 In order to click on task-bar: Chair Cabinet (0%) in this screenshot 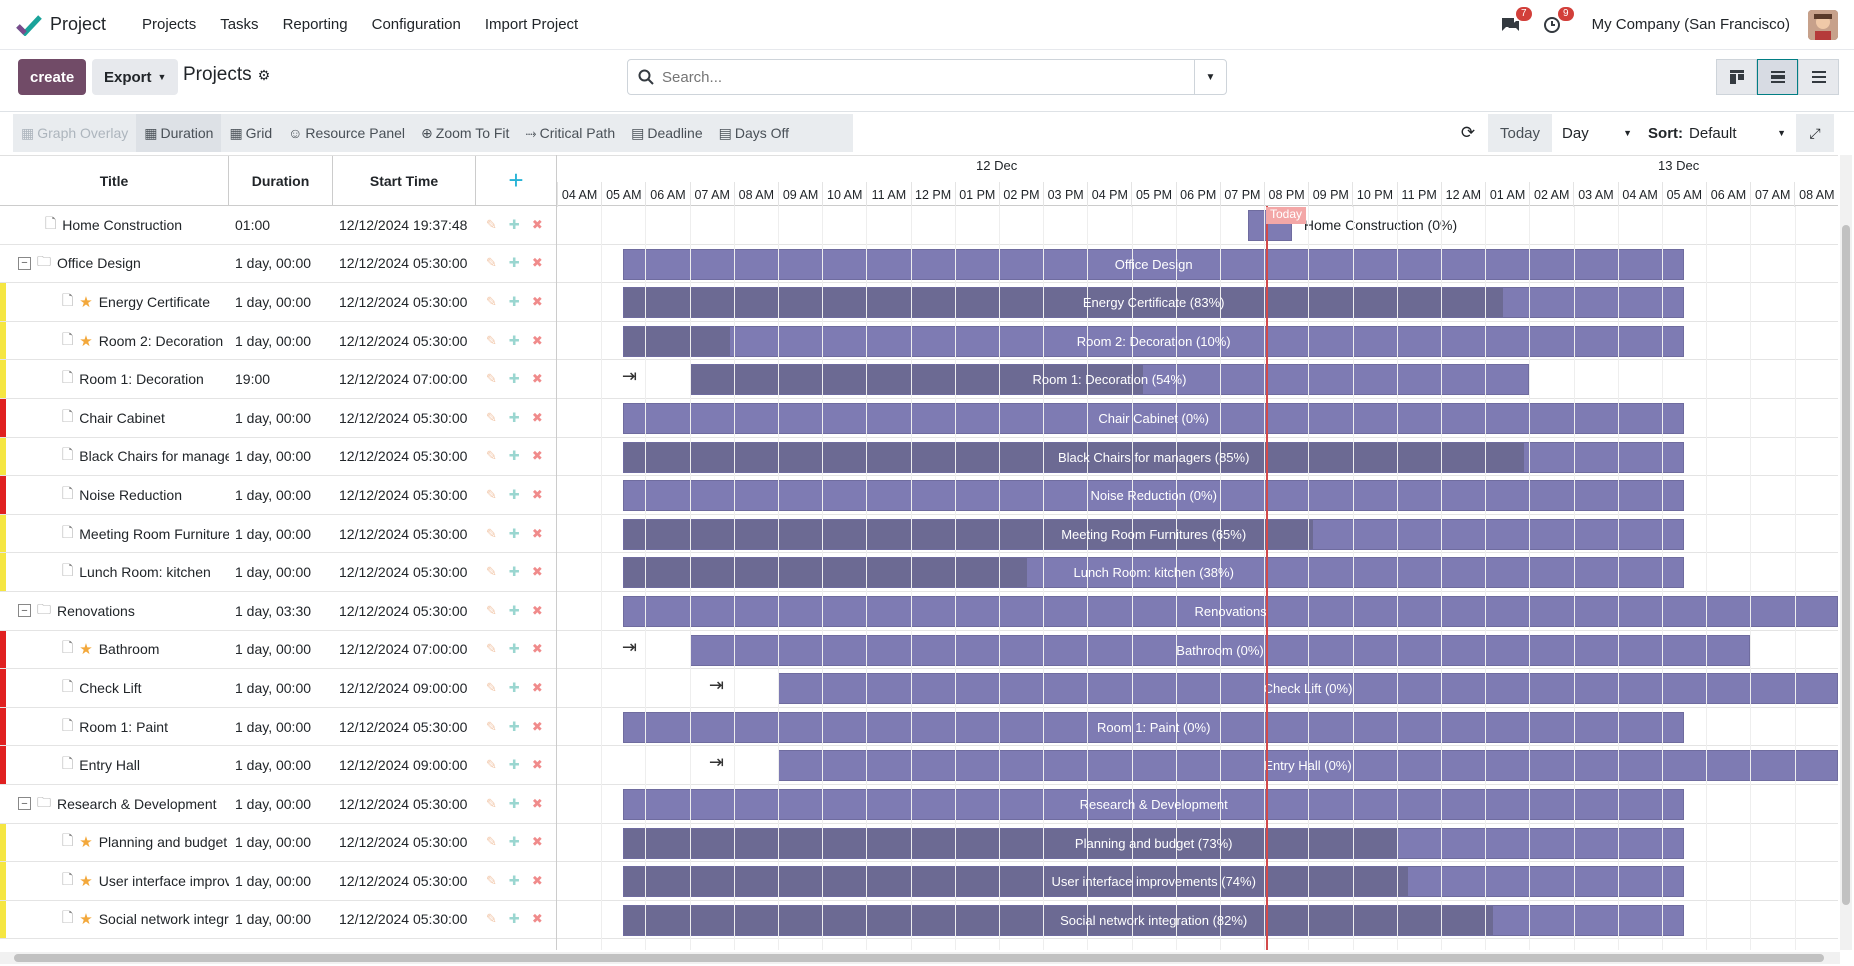, I will do `click(1154, 418)`.